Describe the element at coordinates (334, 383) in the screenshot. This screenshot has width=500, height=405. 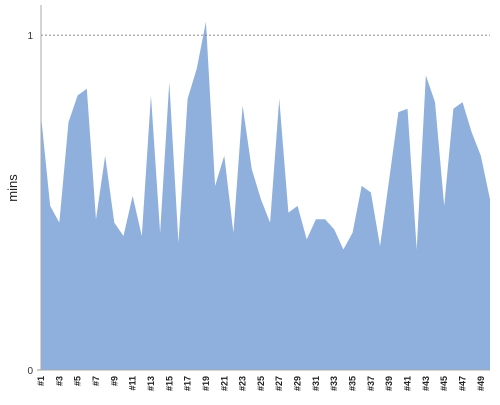
I see `x-tick-label: #33` at that location.